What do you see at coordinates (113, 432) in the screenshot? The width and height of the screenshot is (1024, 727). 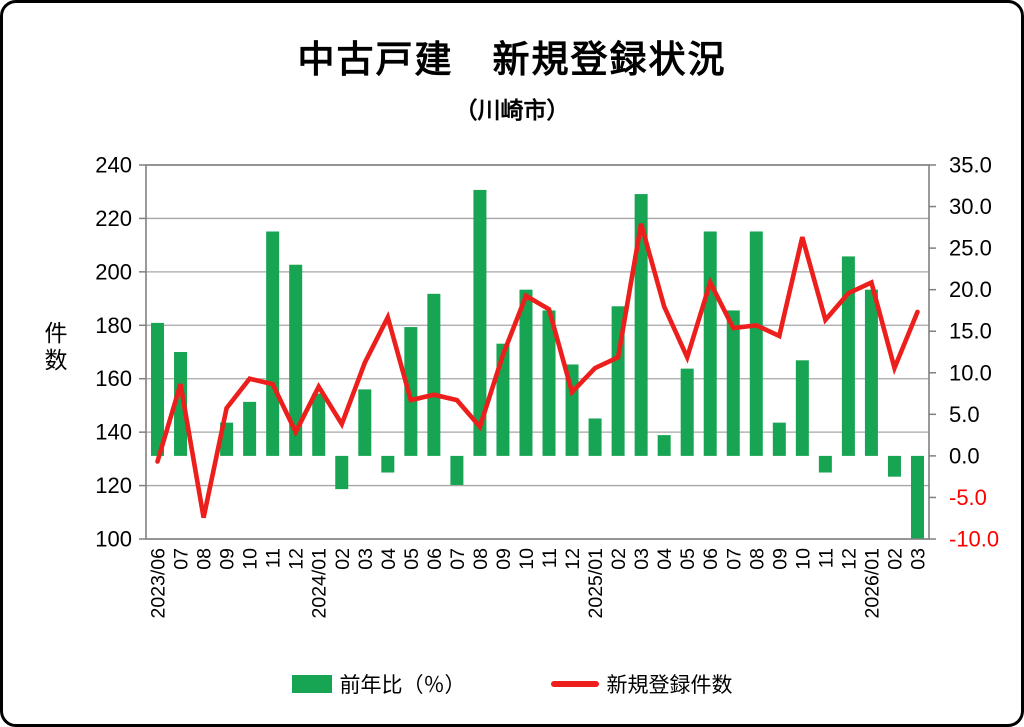 I see `left-tick-label: 140` at bounding box center [113, 432].